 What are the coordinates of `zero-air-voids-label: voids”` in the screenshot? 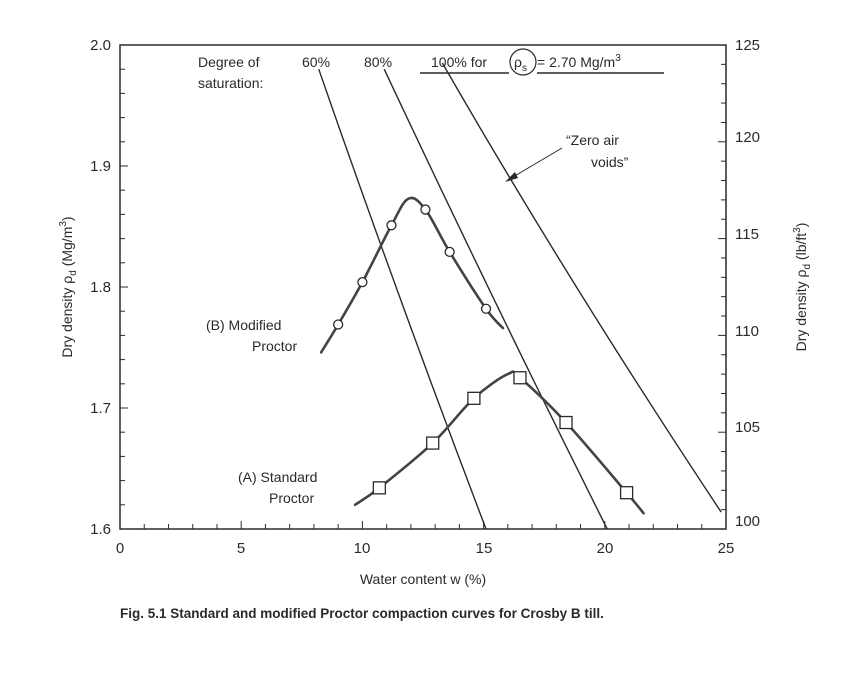 It's located at (610, 162).